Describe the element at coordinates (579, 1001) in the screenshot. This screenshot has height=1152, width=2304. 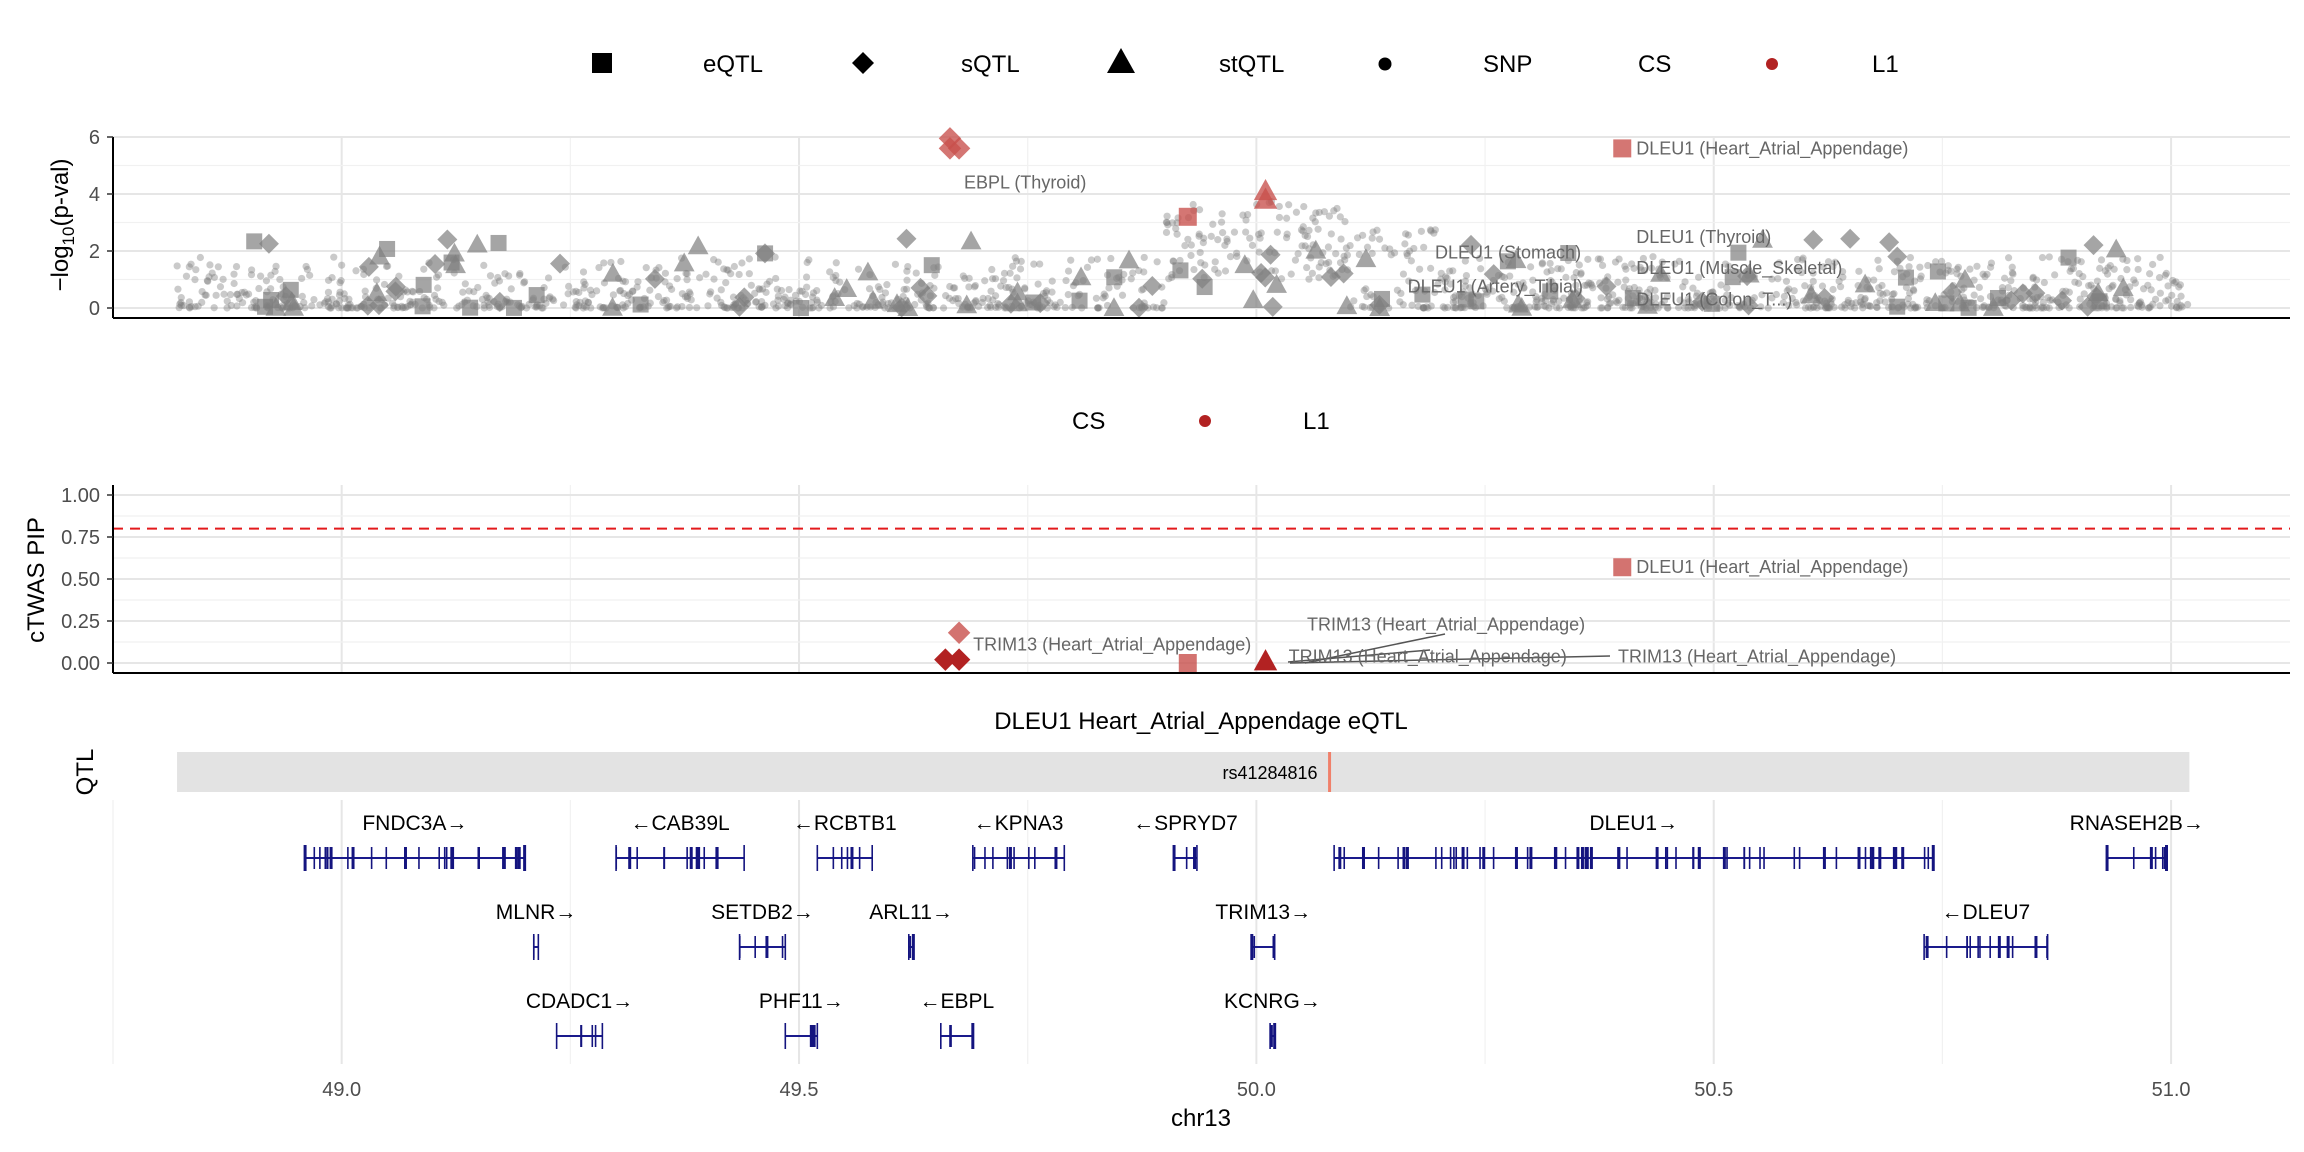
I see `gene-label: CDADC1→` at that location.